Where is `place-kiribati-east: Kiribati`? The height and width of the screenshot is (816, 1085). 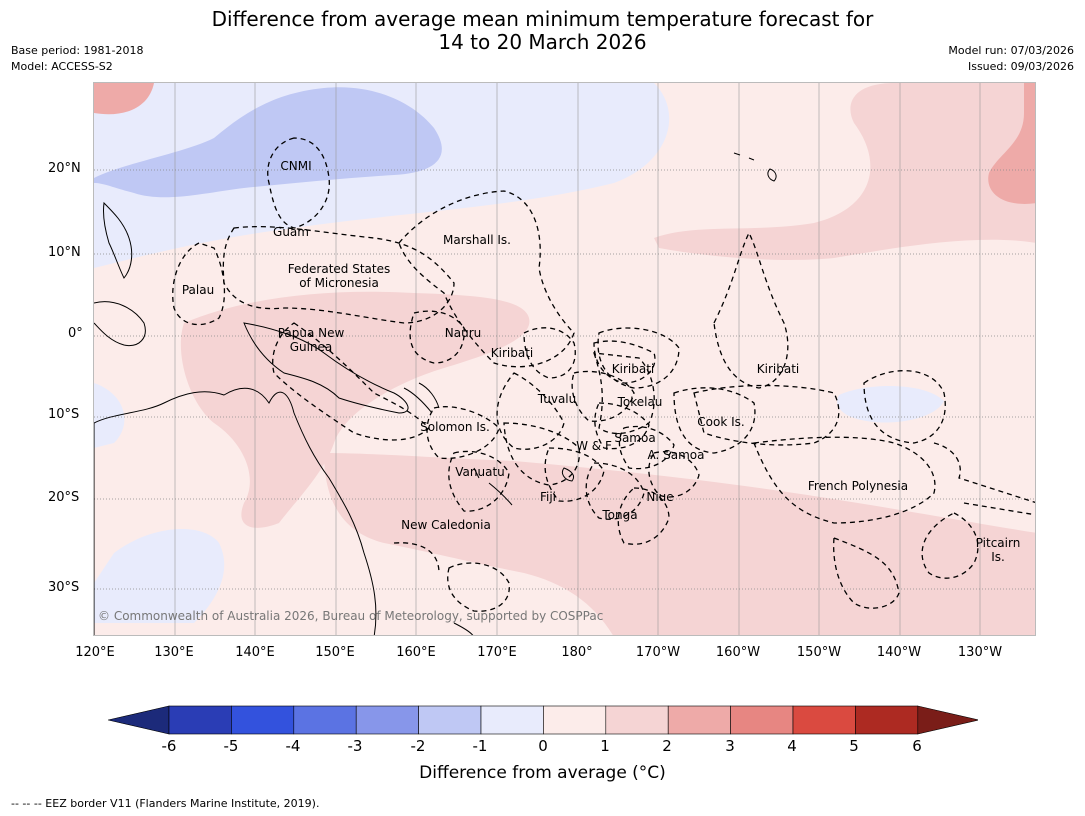 place-kiribati-east: Kiribati is located at coordinates (778, 369).